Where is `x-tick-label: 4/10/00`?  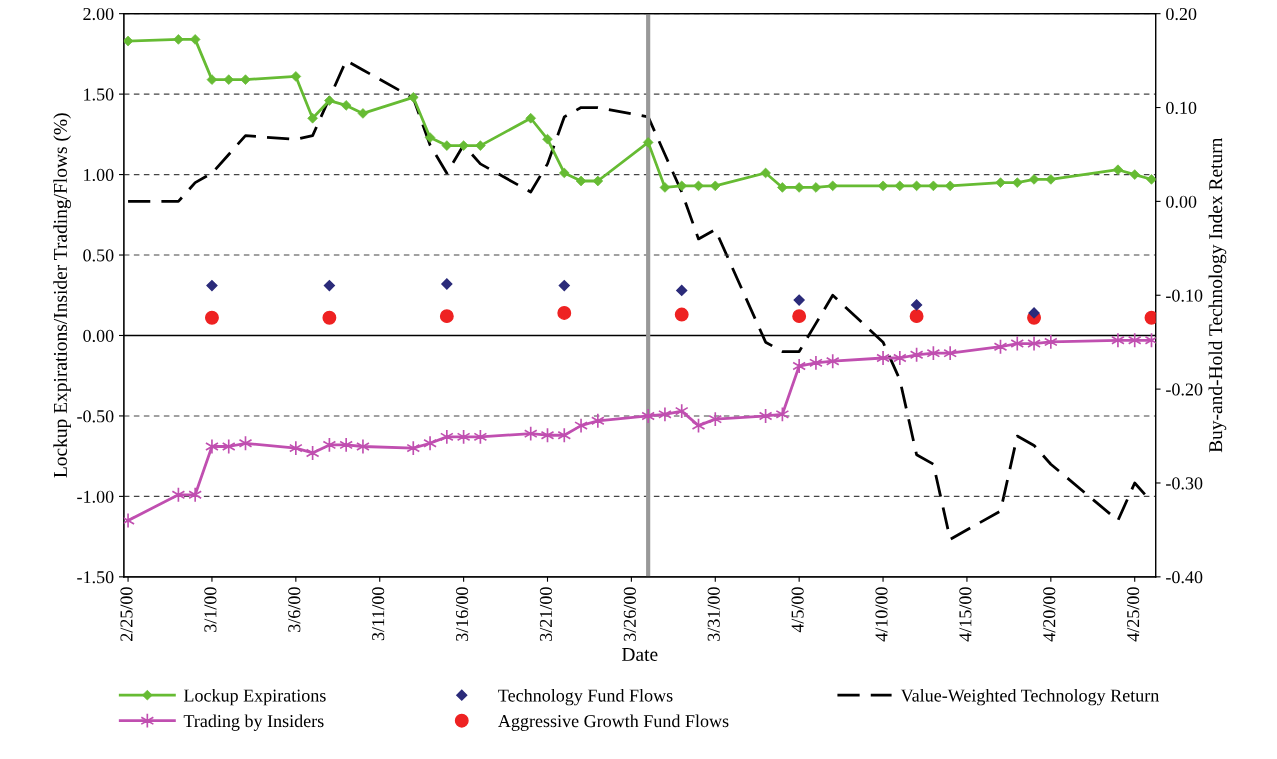
x-tick-label: 4/10/00 is located at coordinates (881, 614).